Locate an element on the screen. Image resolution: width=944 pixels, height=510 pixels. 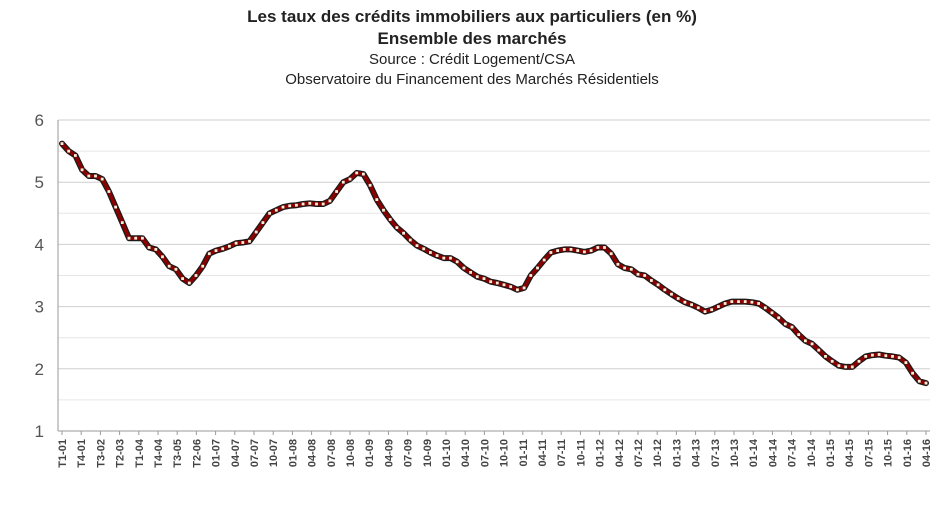
y-tick-label: 4 is located at coordinates (39, 244).